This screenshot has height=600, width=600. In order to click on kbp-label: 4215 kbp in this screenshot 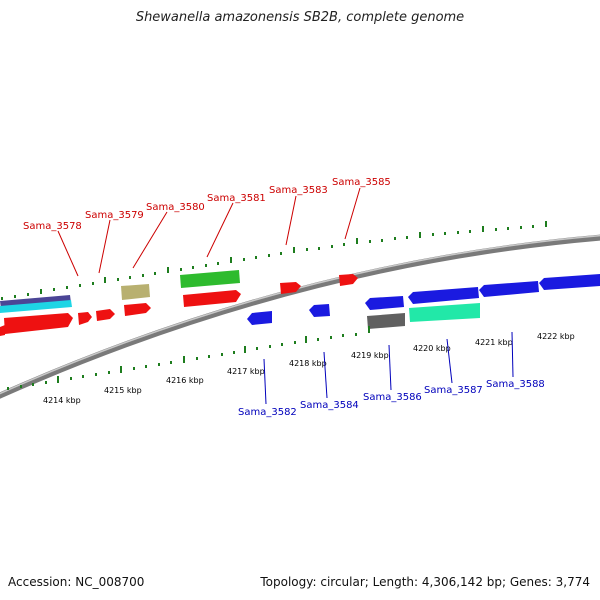, I will do `click(123, 390)`.